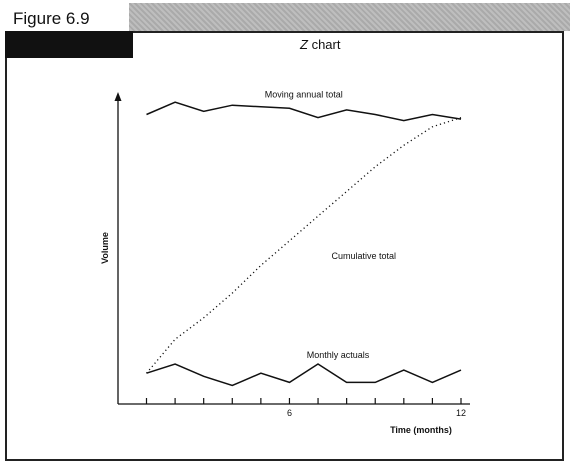 The image size is (576, 467). What do you see at coordinates (324, 44) in the screenshot?
I see `chart-title-rest: chart` at bounding box center [324, 44].